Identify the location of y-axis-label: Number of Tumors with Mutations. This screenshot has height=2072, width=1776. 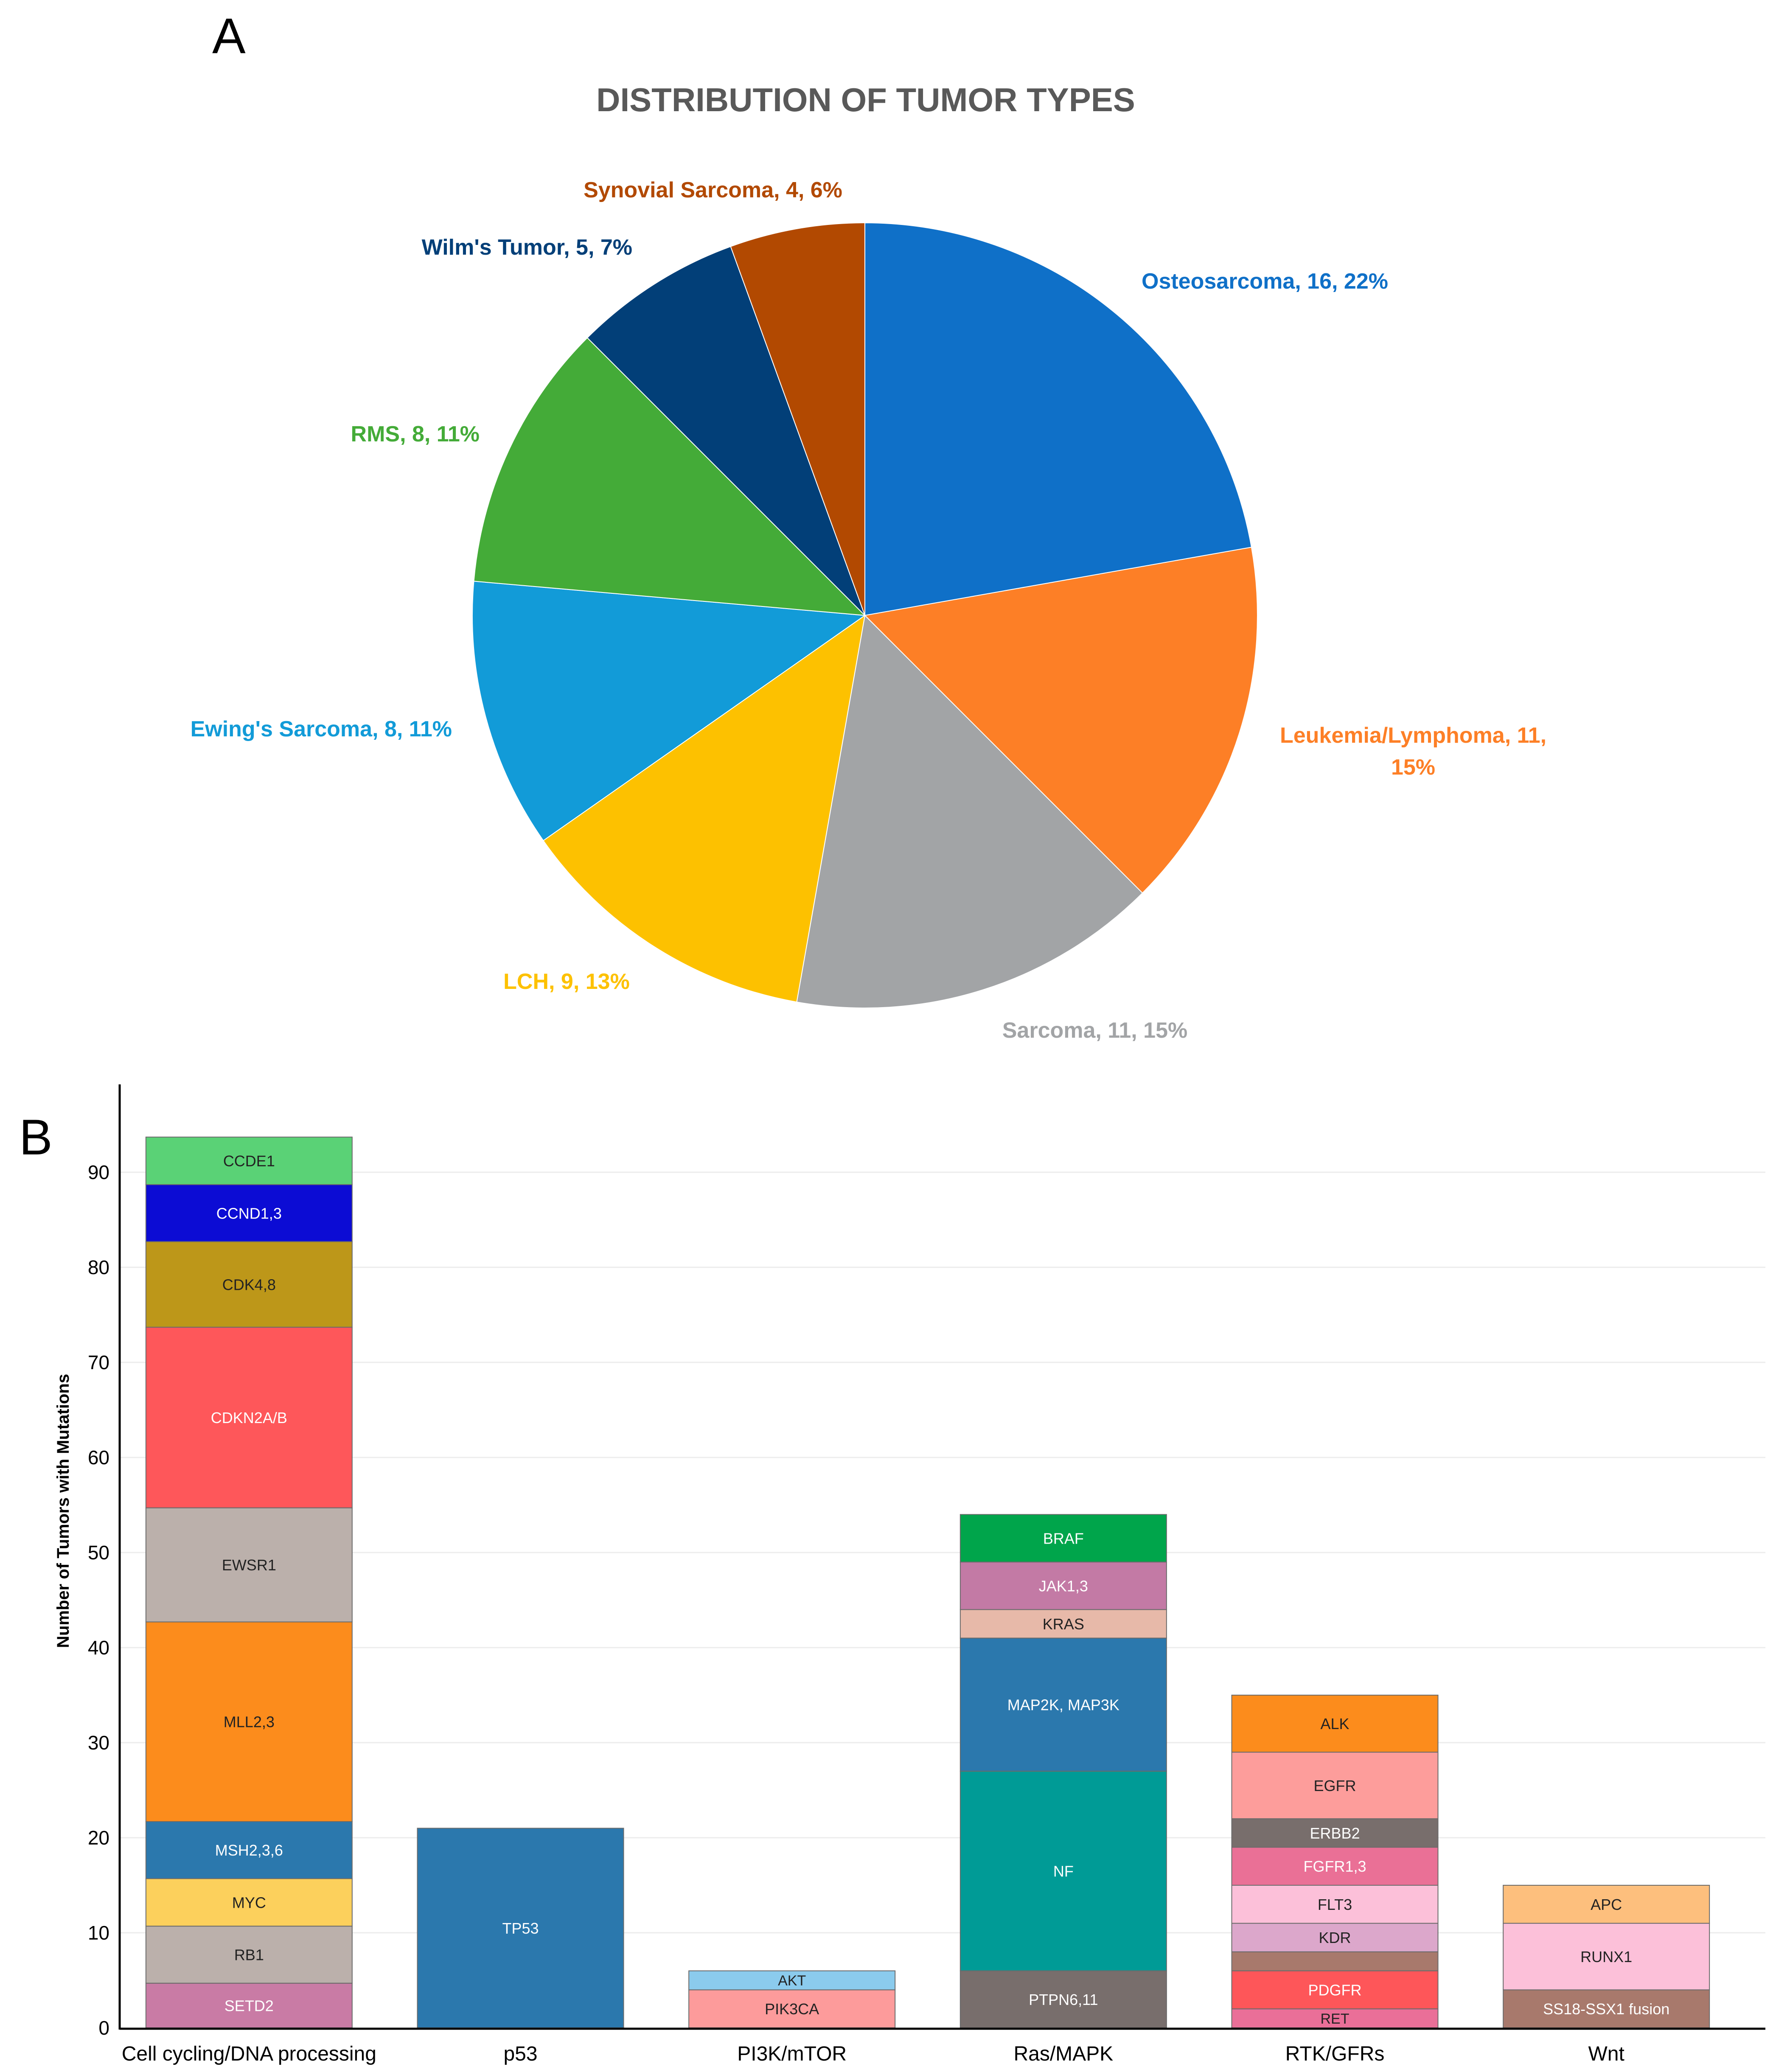
(63, 1511).